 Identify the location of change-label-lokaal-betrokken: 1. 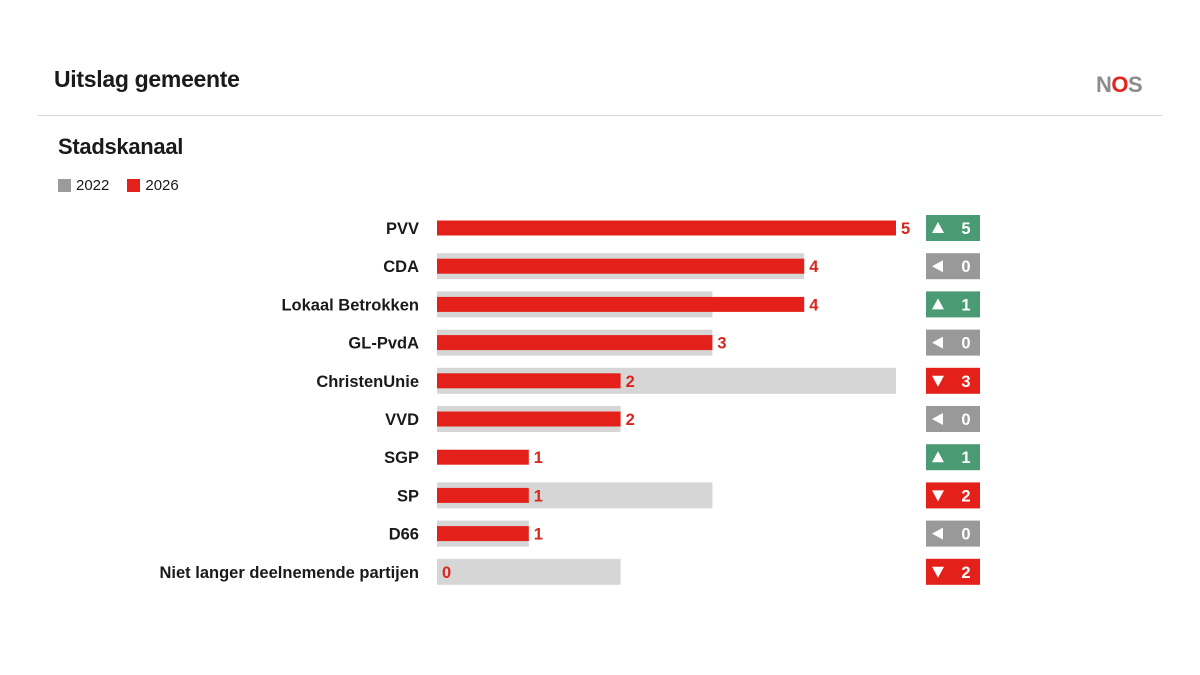
(965, 305).